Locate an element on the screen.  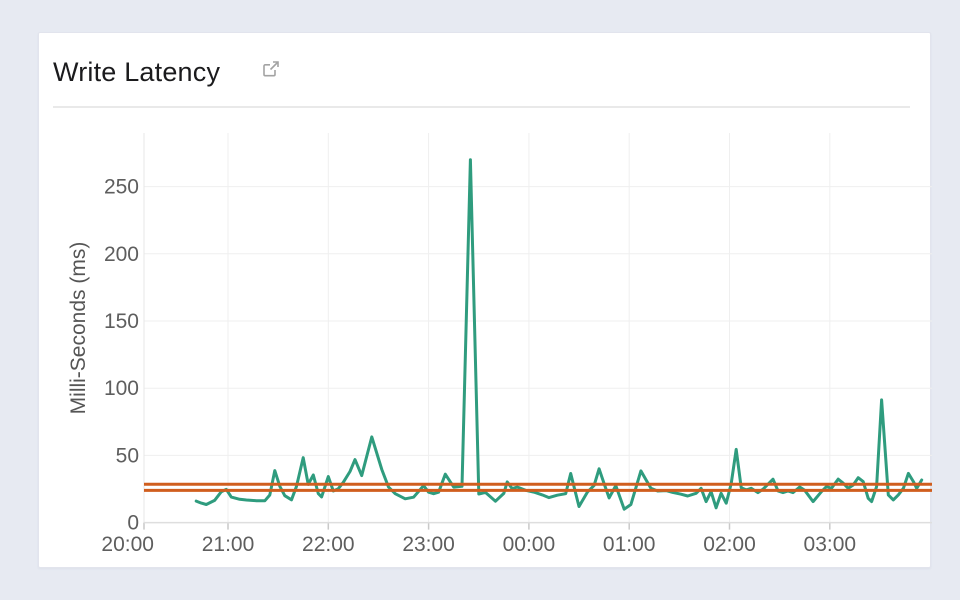
y-tick-label: 150 is located at coordinates (121, 321).